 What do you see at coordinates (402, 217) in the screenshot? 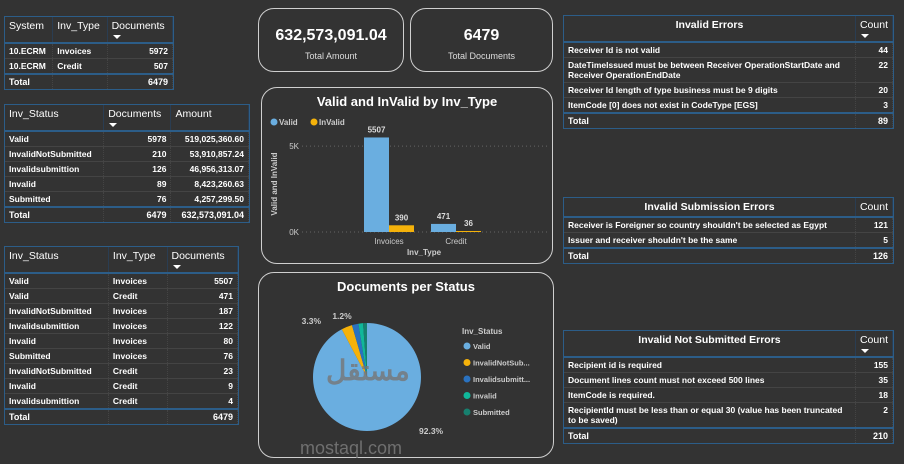
I see `data-label: 390` at bounding box center [402, 217].